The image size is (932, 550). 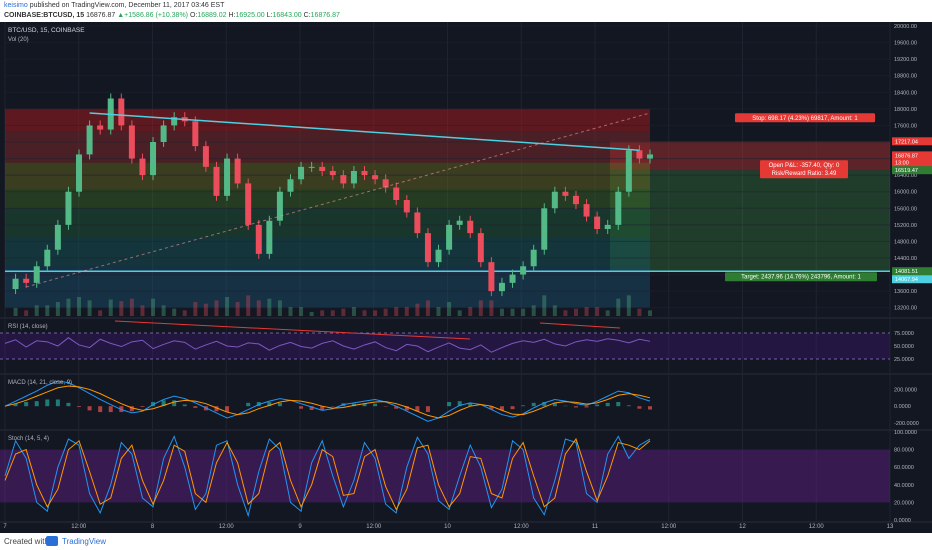 What do you see at coordinates (905, 259) in the screenshot?
I see `price-tick-label: 14400.00` at bounding box center [905, 259].